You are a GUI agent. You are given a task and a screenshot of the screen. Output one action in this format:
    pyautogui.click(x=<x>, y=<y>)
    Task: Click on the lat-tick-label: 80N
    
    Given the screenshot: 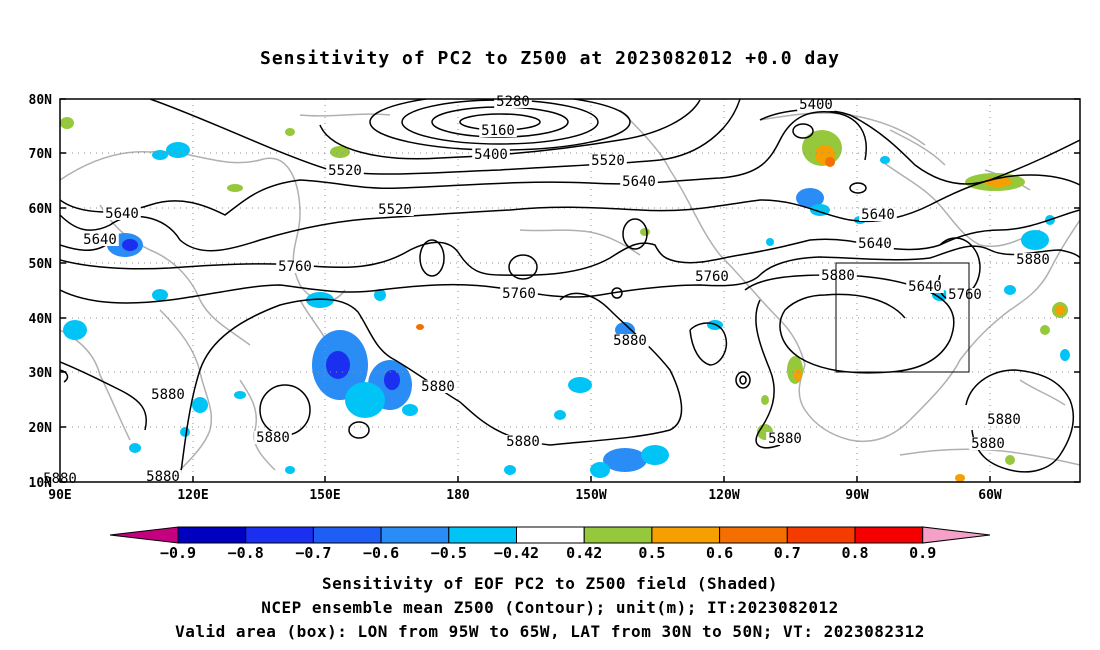 What is the action you would take?
    pyautogui.click(x=41, y=100)
    